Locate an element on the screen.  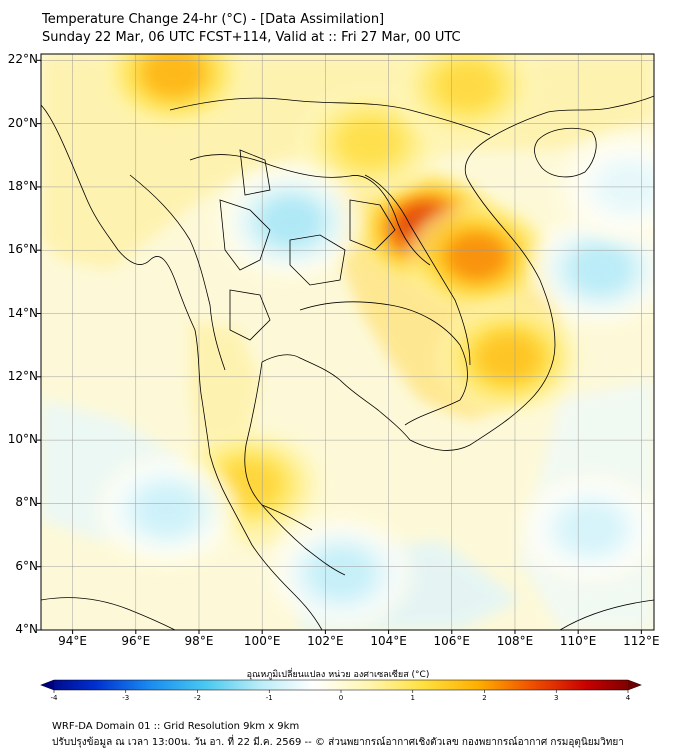
coastline-peninsula-west is located at coordinates (266, 542).